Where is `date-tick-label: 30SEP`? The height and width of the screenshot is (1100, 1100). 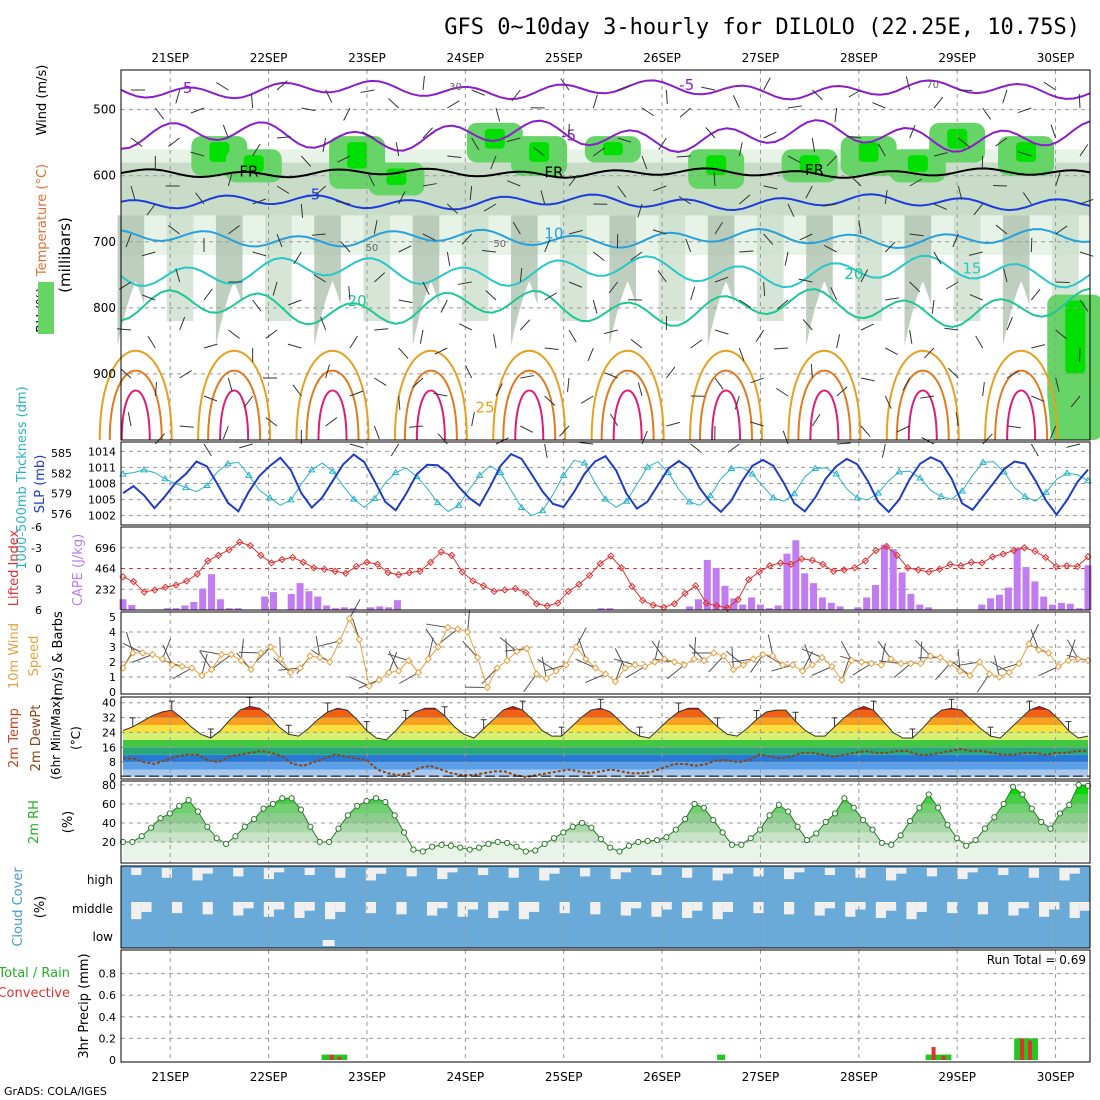 date-tick-label: 30SEP is located at coordinates (1056, 58).